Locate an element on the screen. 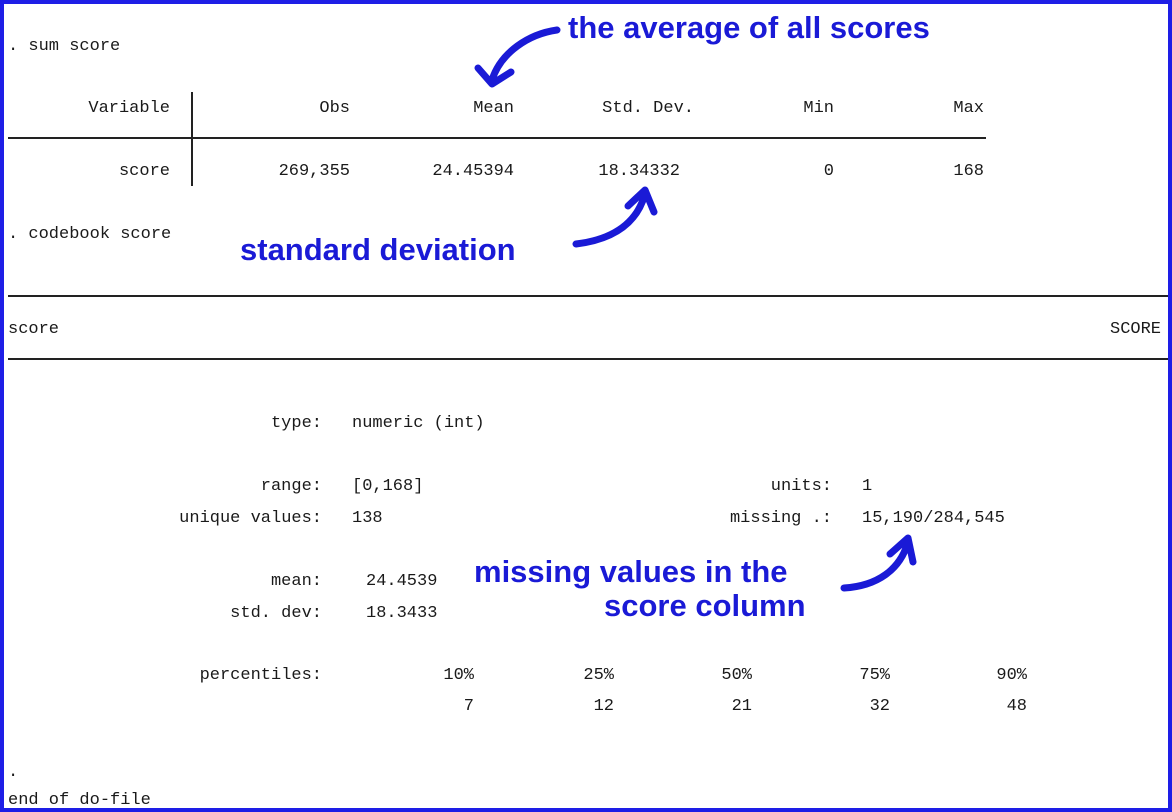  header-std-dev: Std. Dev. is located at coordinates (648, 108).